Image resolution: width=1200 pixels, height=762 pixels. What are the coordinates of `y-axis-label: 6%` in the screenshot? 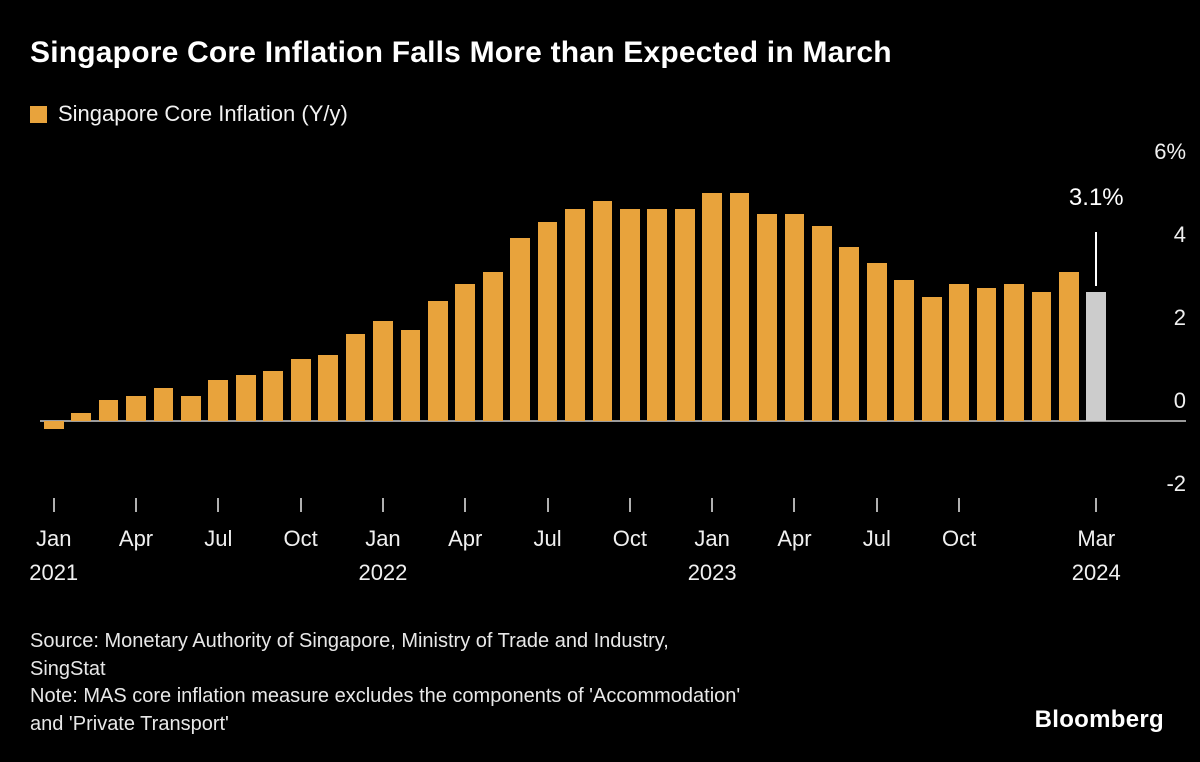 It's located at (1170, 151).